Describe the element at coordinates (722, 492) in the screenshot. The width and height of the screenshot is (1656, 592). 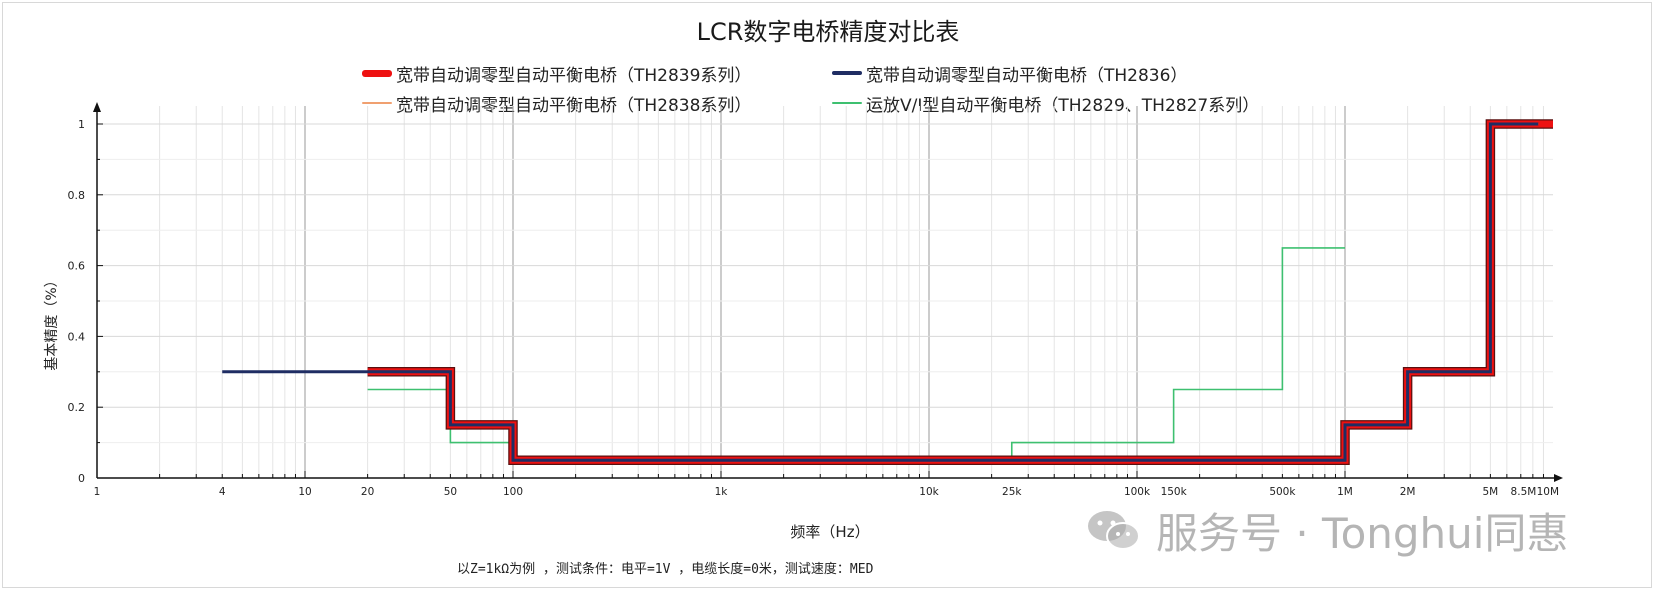
I see `x-tick-label: 1k` at that location.